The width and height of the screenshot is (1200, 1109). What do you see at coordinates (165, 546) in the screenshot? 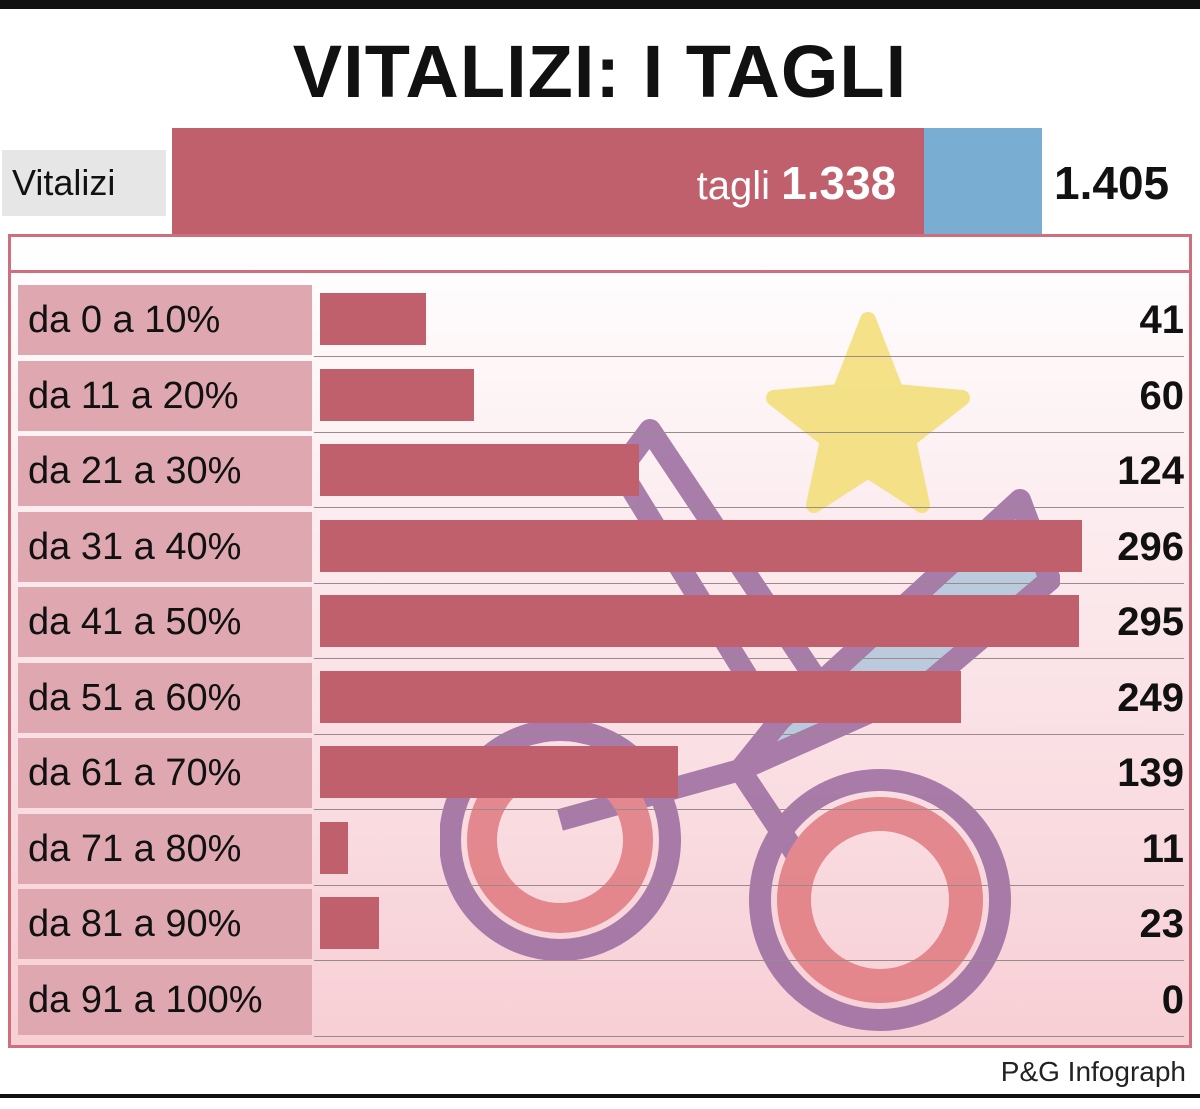
I see `category-label: da 31 a 40%` at bounding box center [165, 546].